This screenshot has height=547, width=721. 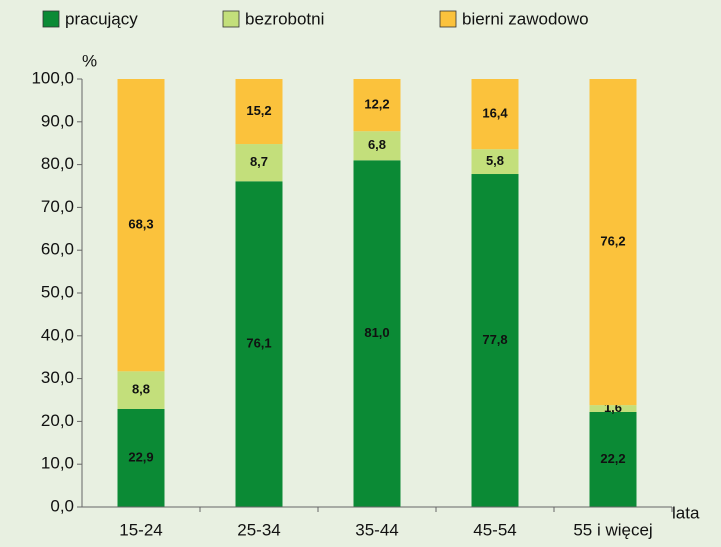 I want to click on y-tick-label: 50,0, so click(x=57, y=291).